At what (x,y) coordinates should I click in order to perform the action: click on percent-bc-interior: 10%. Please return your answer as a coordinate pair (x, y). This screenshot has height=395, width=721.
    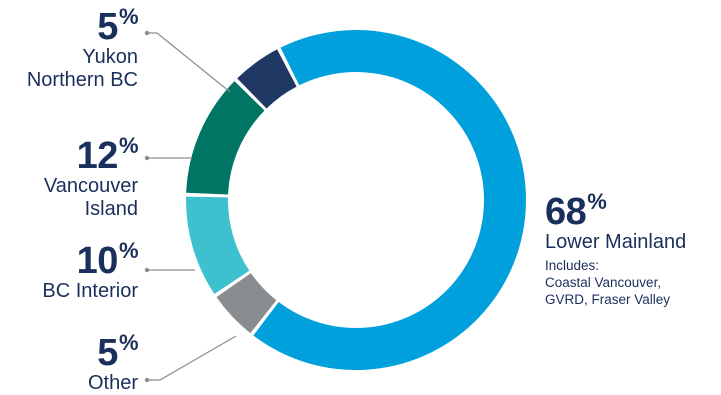
    Looking at the image, I should click on (107, 260).